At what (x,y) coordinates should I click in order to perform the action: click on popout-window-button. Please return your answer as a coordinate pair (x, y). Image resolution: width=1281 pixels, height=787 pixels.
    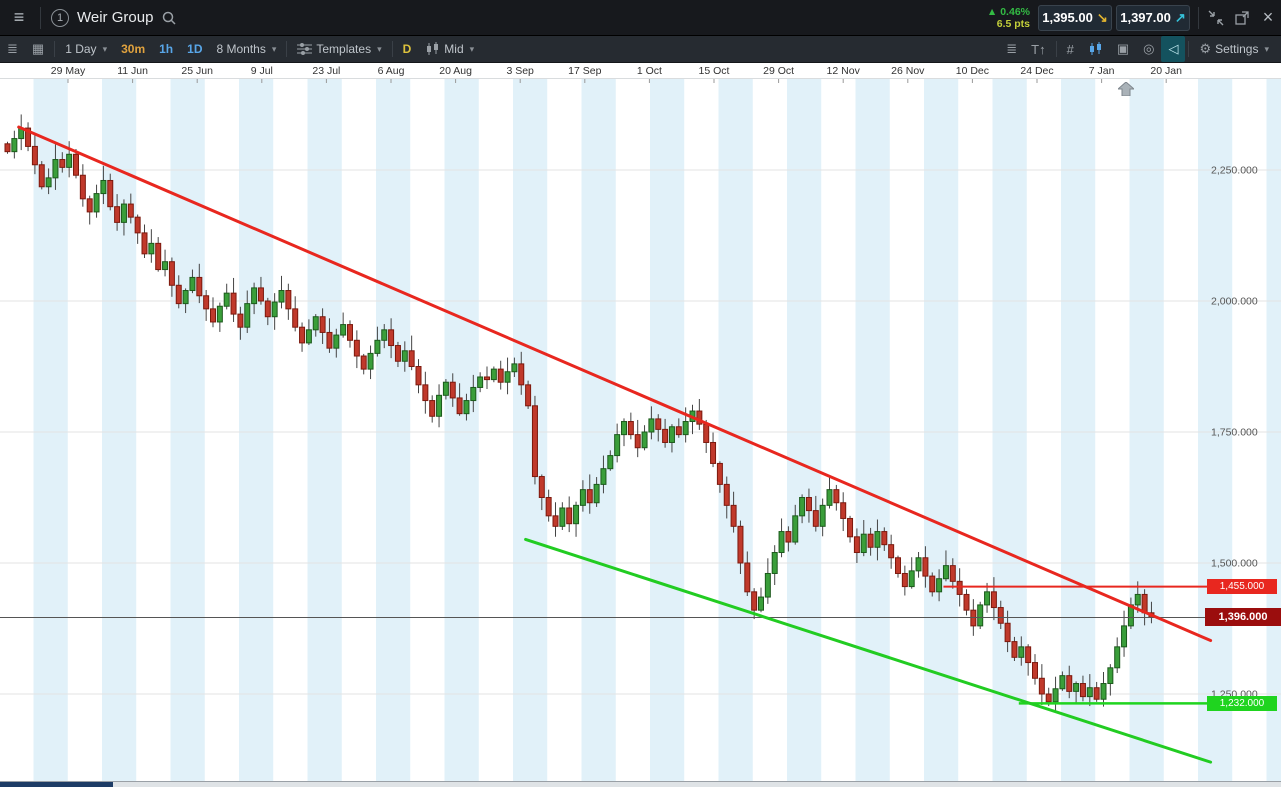
    Looking at the image, I should click on (1242, 18).